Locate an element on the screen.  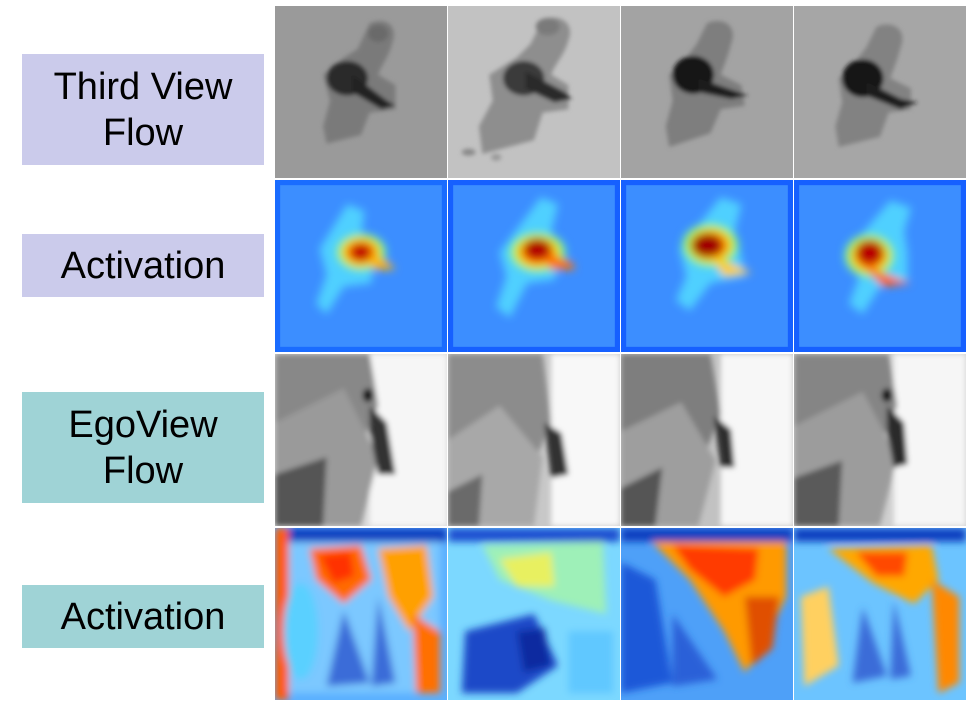
label-activation-third: Activation is located at coordinates (143, 265).